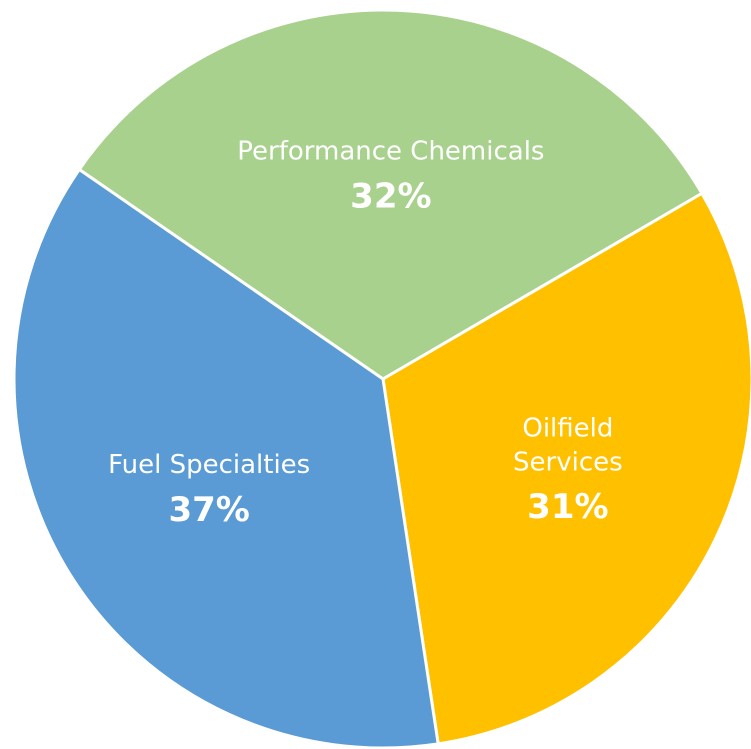  What do you see at coordinates (390, 197) in the screenshot?
I see `value-label: 32%` at bounding box center [390, 197].